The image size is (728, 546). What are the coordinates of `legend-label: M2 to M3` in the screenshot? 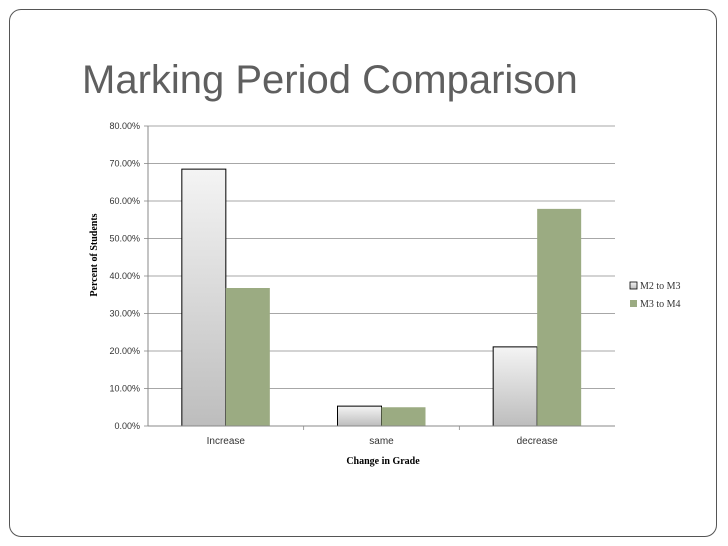 It's located at (660, 286).